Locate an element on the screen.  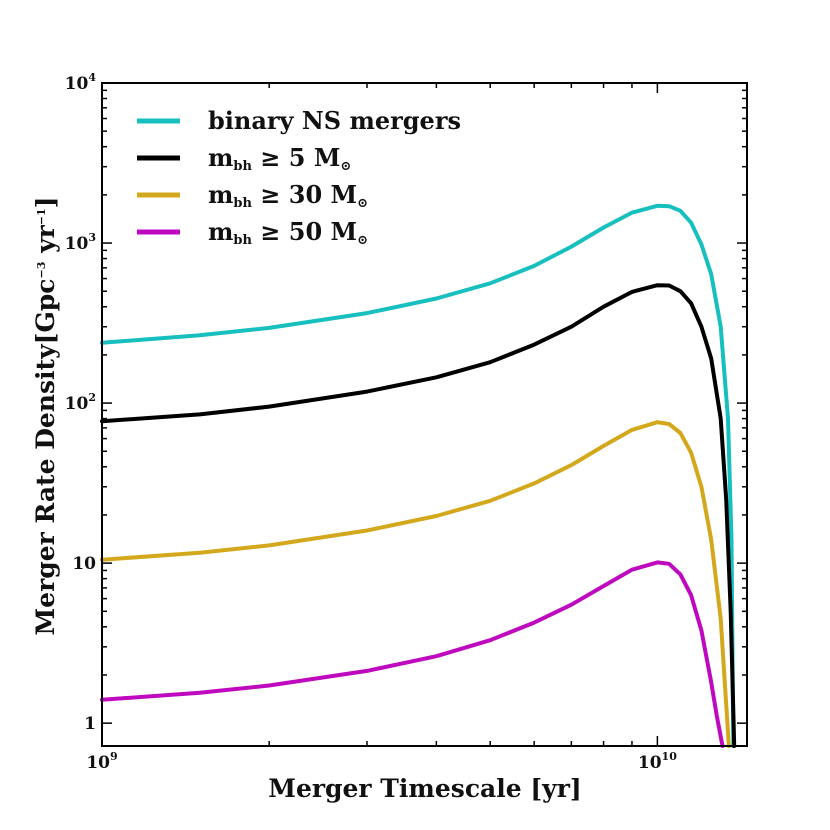
y-tick-label: 10² is located at coordinates (80, 402).